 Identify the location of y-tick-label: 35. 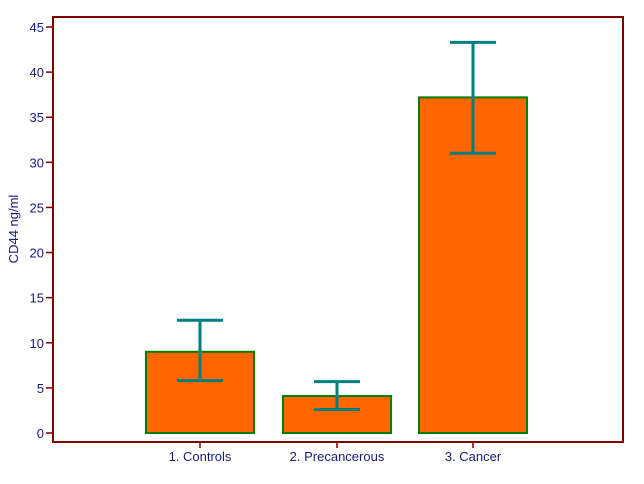
(37, 117).